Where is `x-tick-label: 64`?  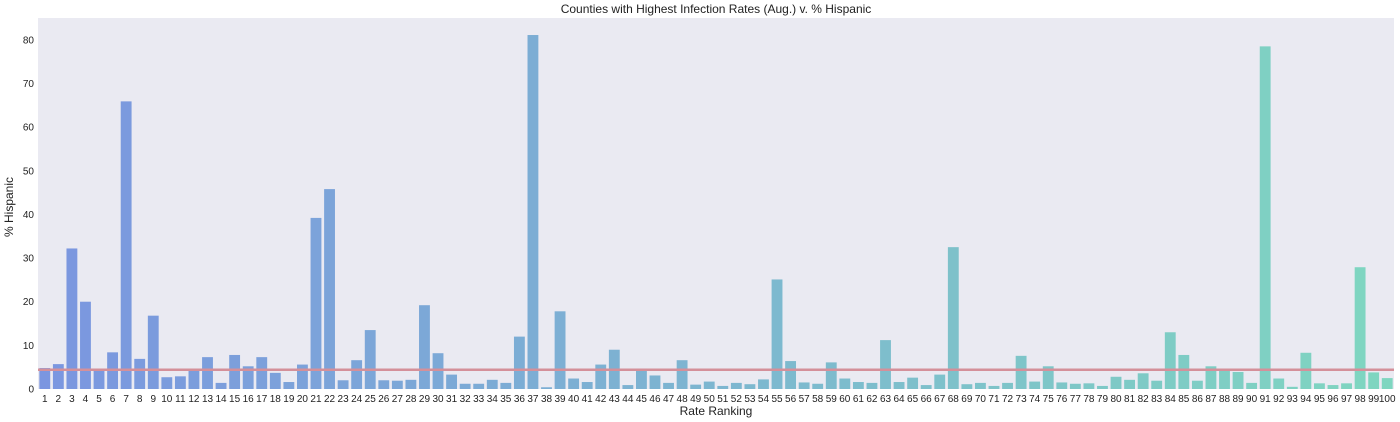
x-tick-label: 64 is located at coordinates (899, 399).